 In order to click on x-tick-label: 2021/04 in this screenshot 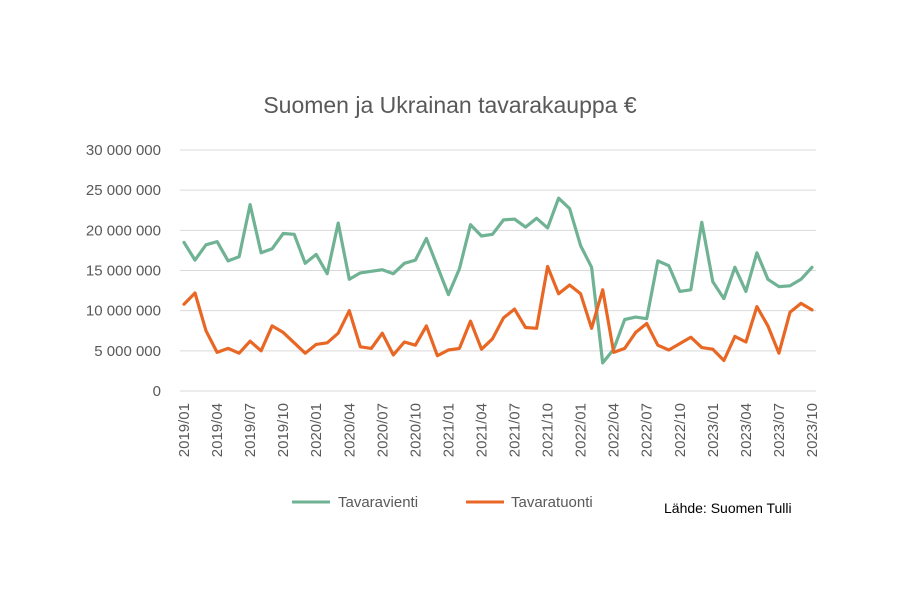, I will do `click(481, 430)`.